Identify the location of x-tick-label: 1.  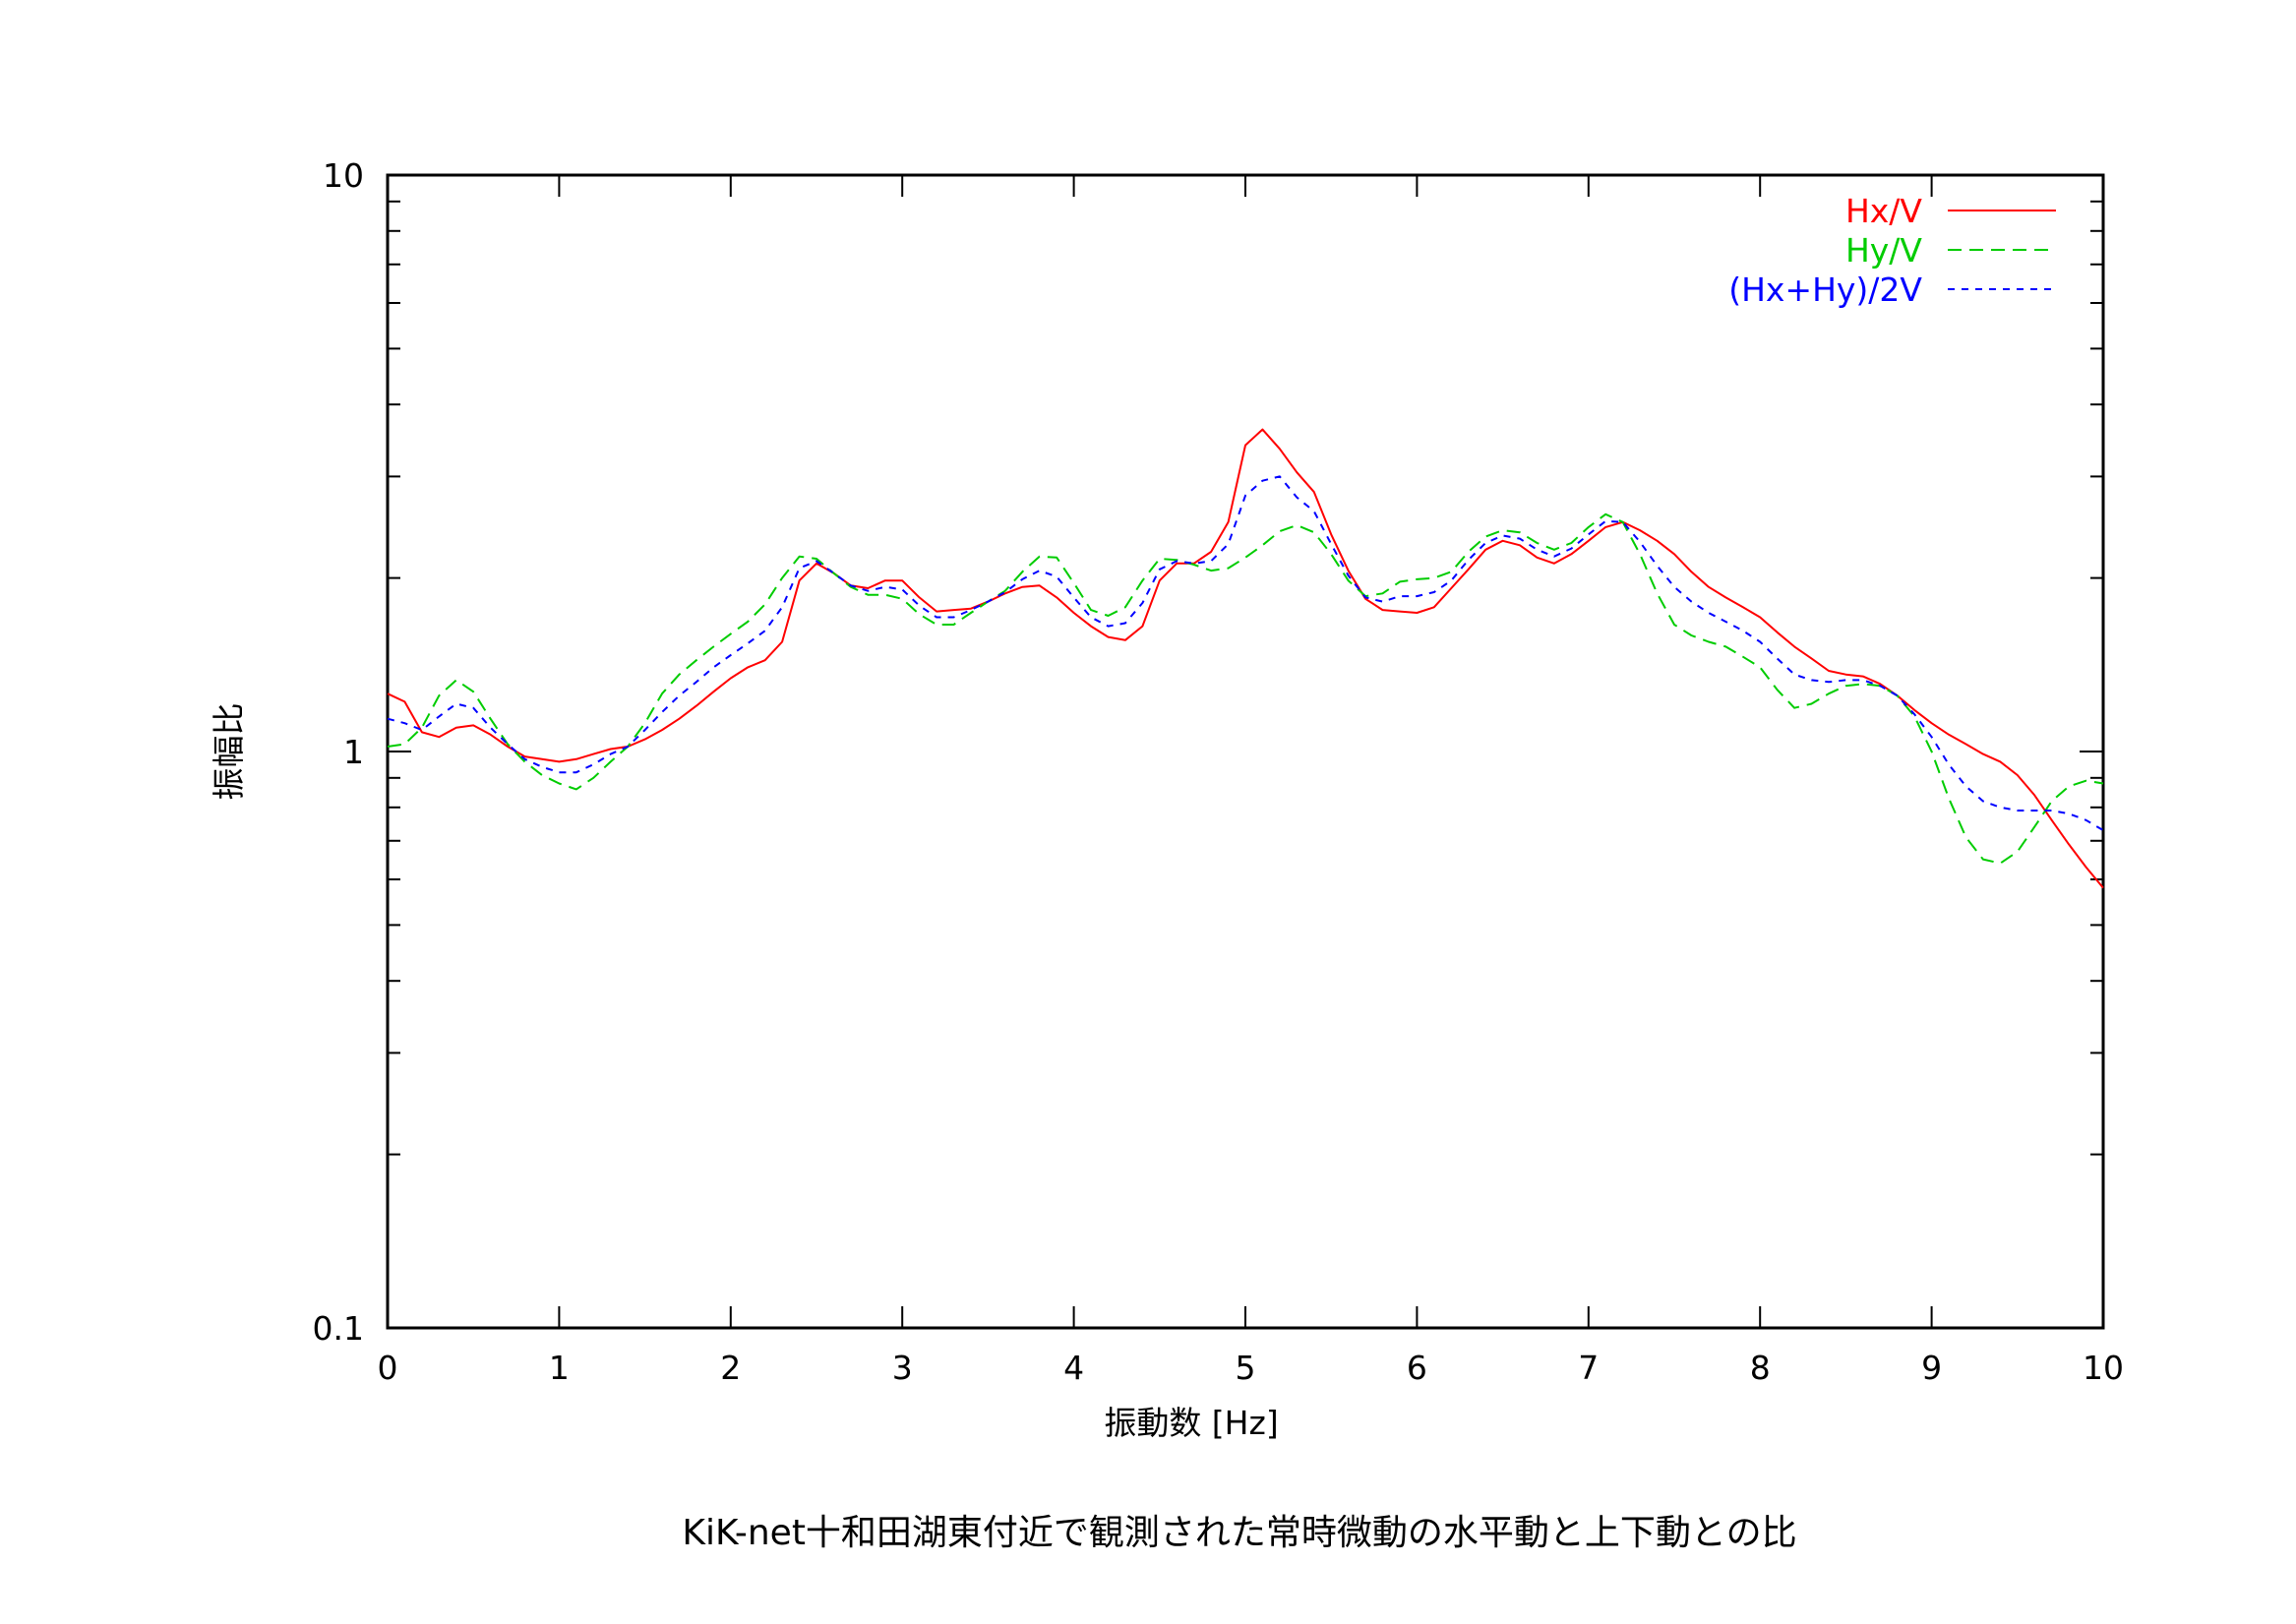
(559, 1368).